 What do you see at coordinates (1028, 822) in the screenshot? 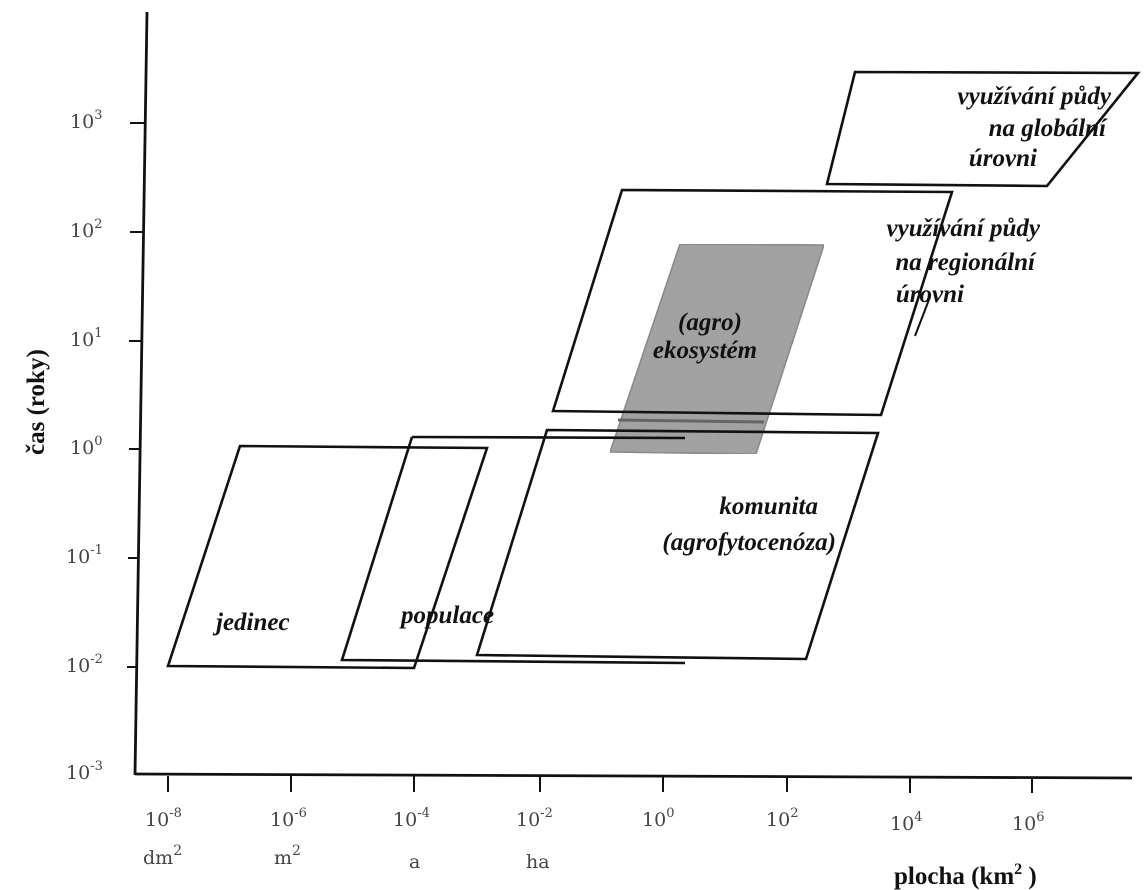
I see `x-tick-label: 10⁶` at bounding box center [1028, 822].